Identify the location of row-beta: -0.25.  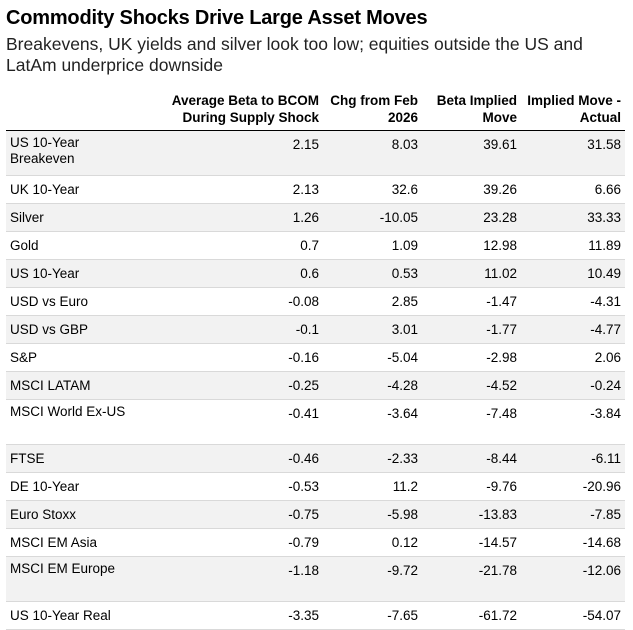
(236, 385).